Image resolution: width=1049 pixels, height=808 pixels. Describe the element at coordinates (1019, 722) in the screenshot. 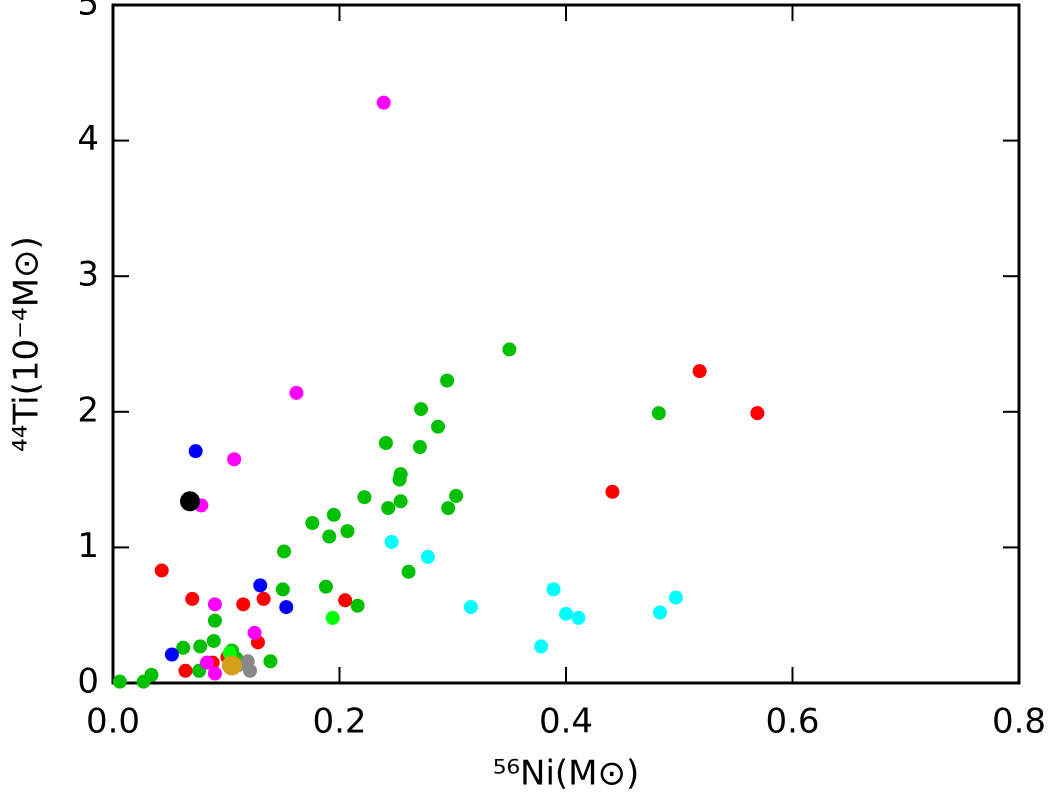

I see `x-tick-label: 0.8` at that location.